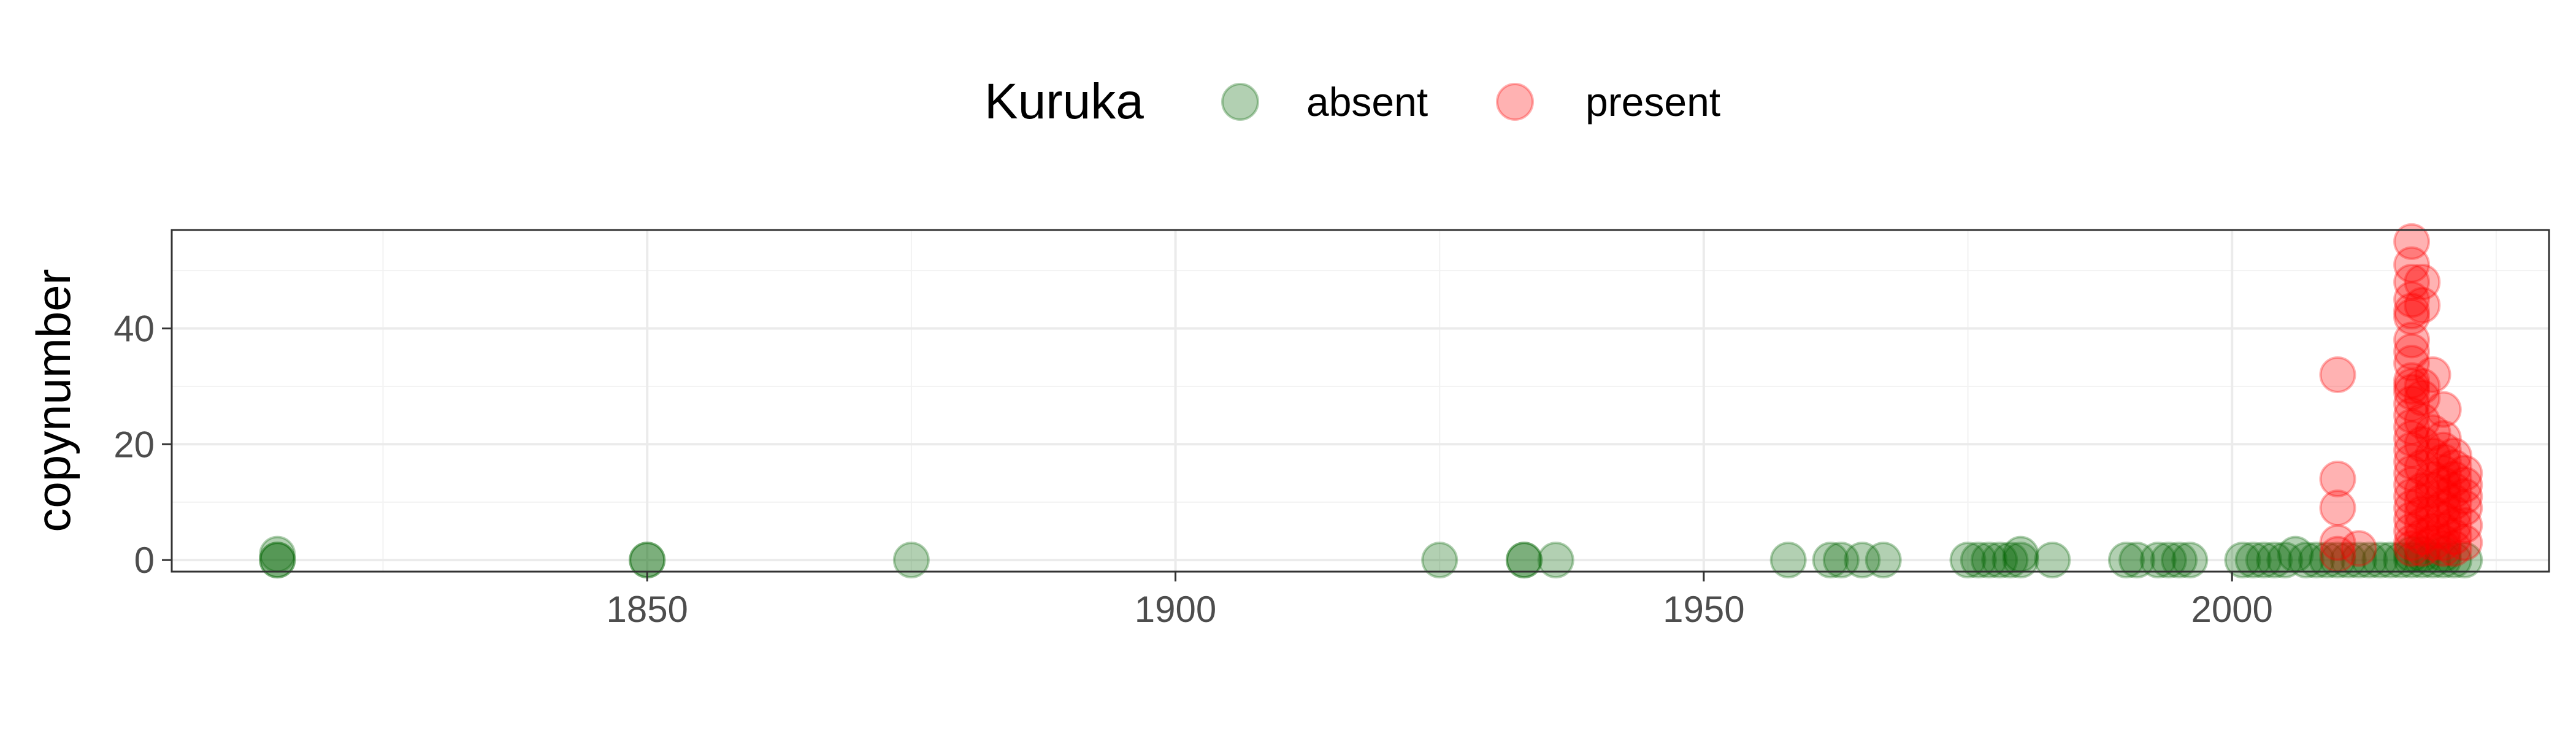 This screenshot has width=2576, height=736. I want to click on x-tick-label: 1850, so click(647, 609).